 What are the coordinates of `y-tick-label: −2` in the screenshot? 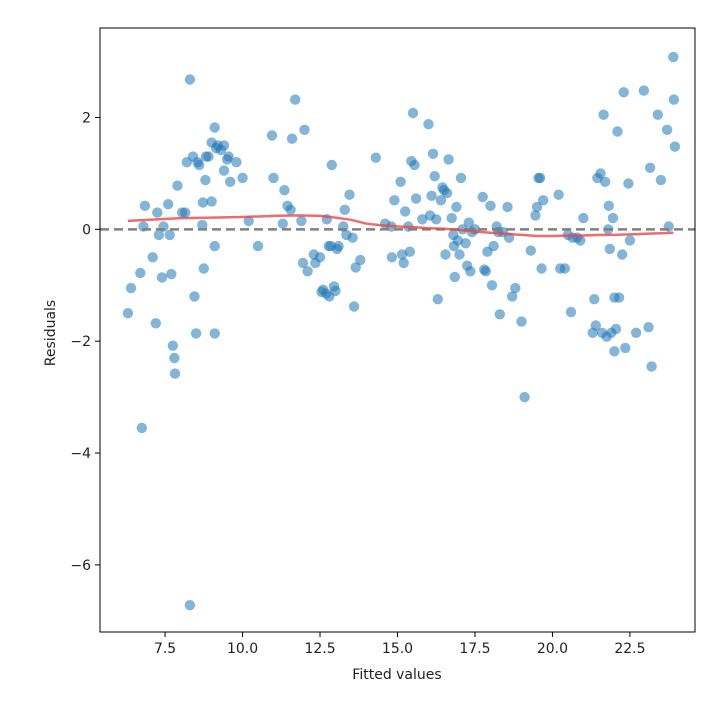 It's located at (80, 342).